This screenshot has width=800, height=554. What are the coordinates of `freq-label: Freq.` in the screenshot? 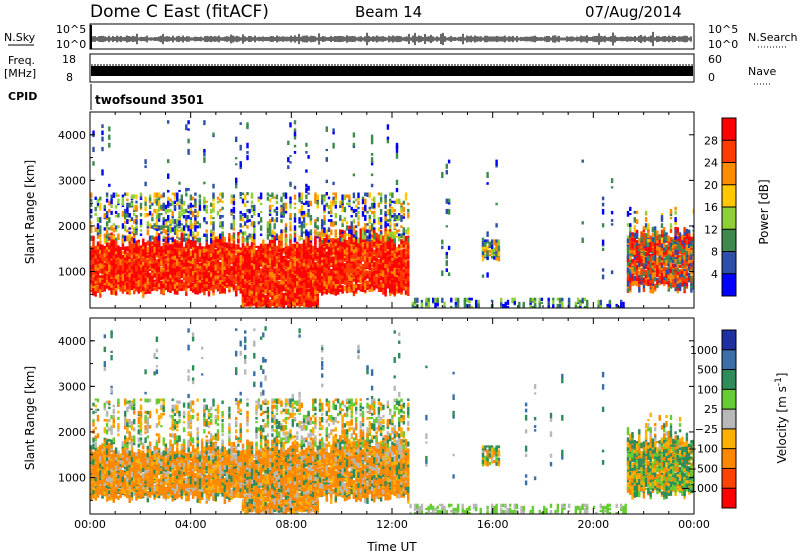 It's located at (21, 60).